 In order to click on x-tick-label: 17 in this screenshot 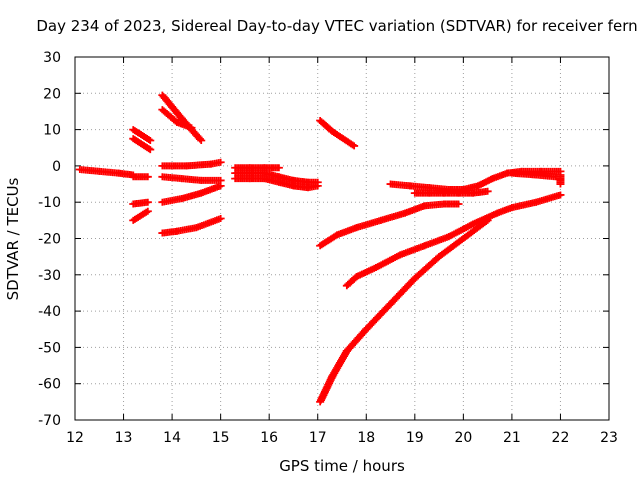, I will do `click(318, 438)`.